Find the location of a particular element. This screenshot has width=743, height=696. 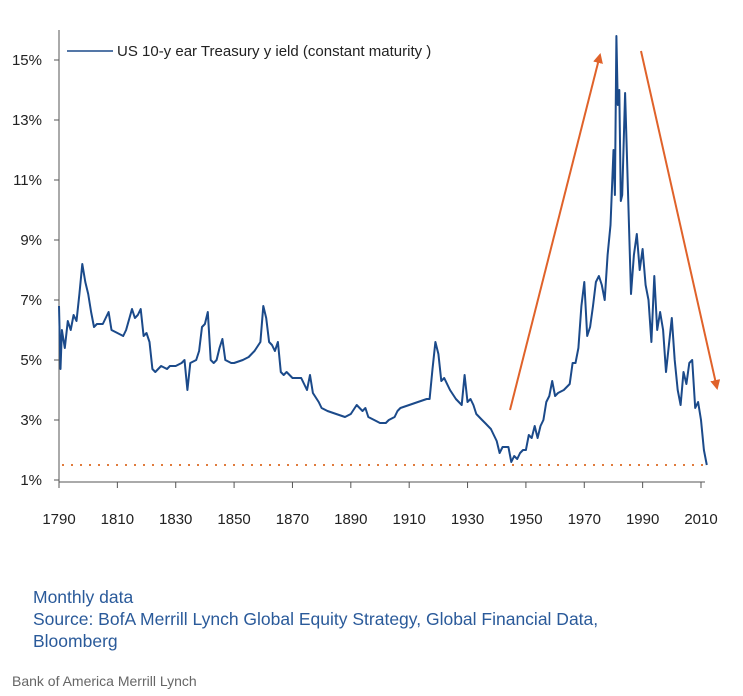

y-tick-label: 15% is located at coordinates (27, 60).